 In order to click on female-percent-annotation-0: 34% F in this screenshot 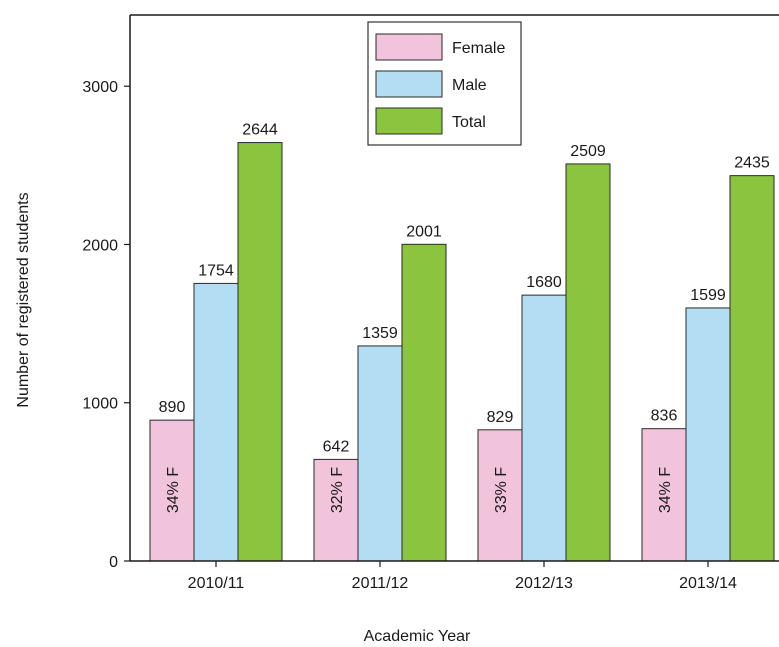, I will do `click(173, 490)`.